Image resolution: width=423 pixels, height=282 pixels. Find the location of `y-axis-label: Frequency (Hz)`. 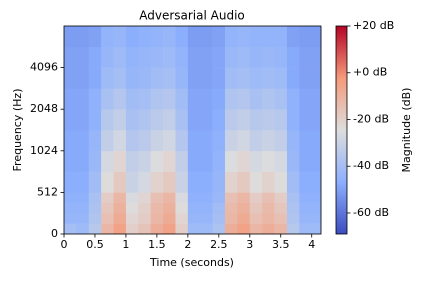

y-axis-label: Frequency (Hz) is located at coordinates (17, 130).